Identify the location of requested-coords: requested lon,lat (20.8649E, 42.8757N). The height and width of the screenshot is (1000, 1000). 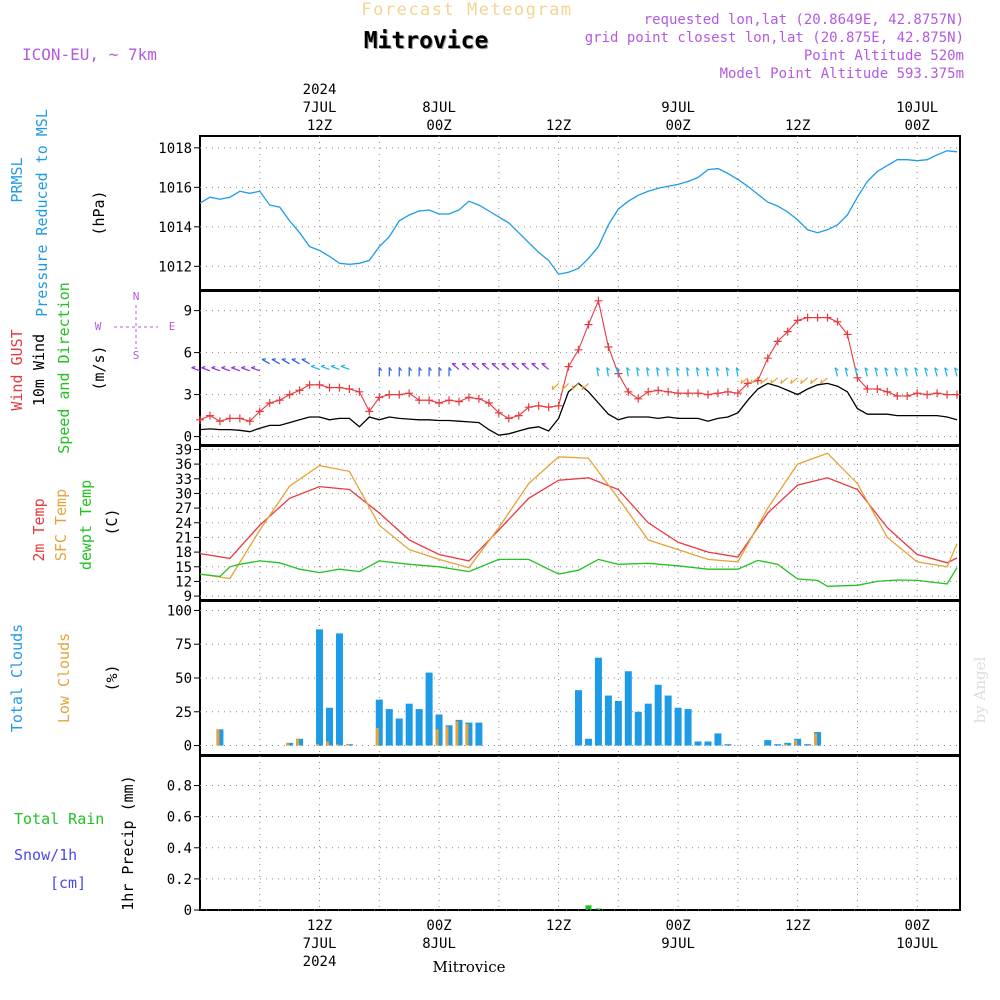
(804, 20).